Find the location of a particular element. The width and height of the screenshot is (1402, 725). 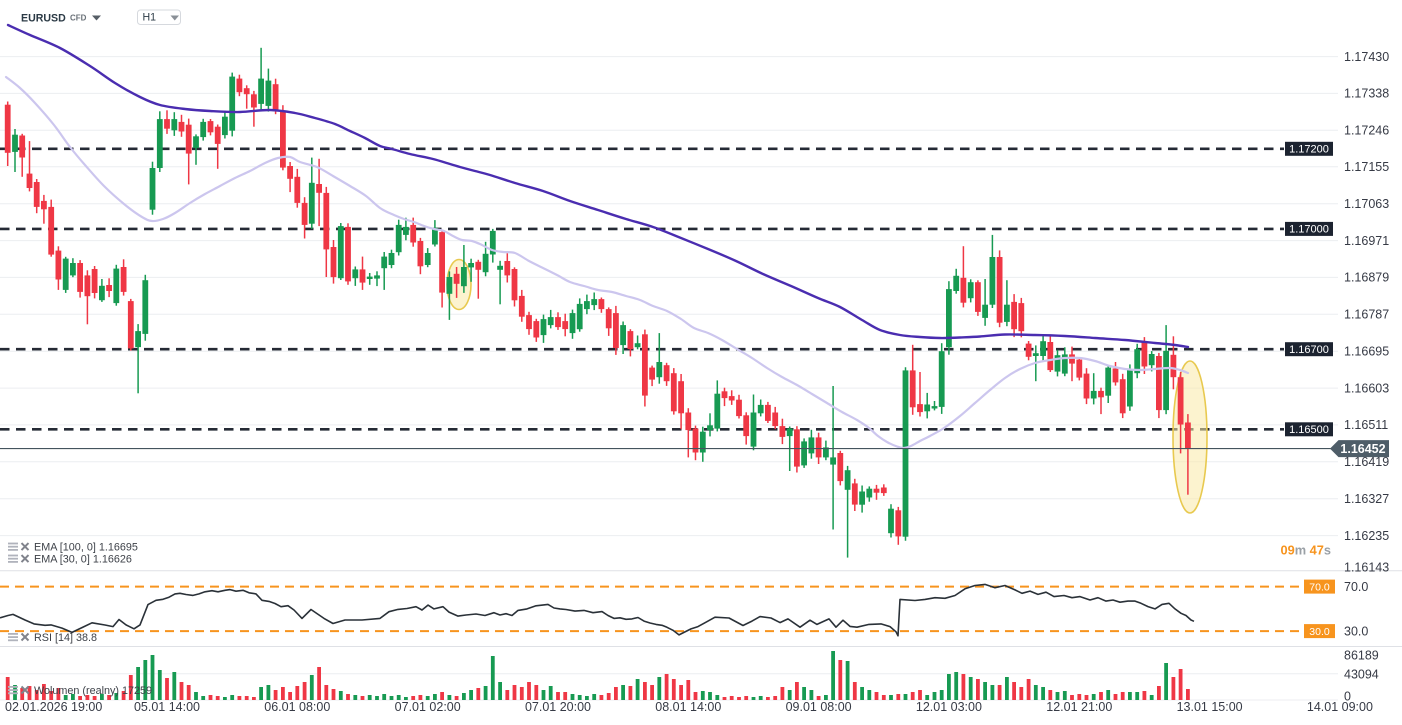

svg-text: 1.17155 is located at coordinates (1366, 167).